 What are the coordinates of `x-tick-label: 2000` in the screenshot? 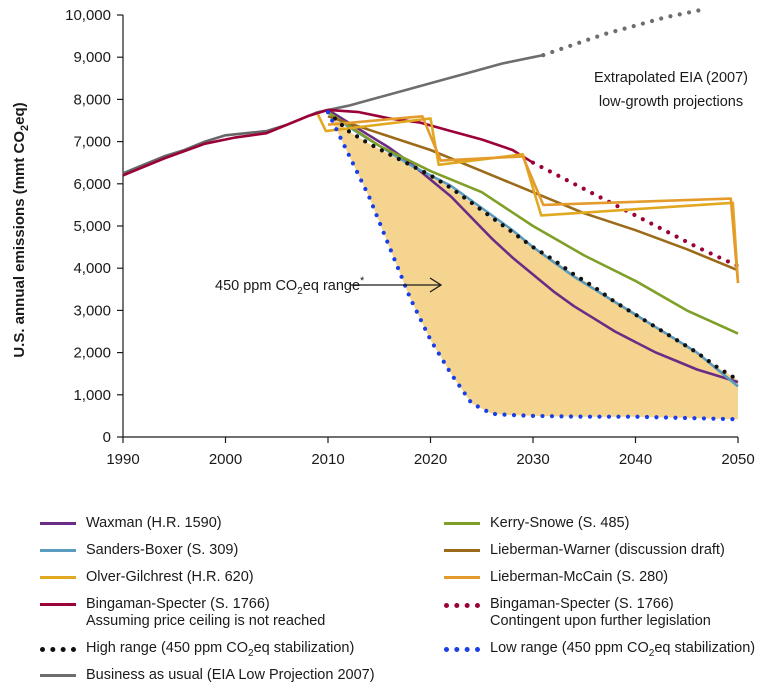 It's located at (225, 459).